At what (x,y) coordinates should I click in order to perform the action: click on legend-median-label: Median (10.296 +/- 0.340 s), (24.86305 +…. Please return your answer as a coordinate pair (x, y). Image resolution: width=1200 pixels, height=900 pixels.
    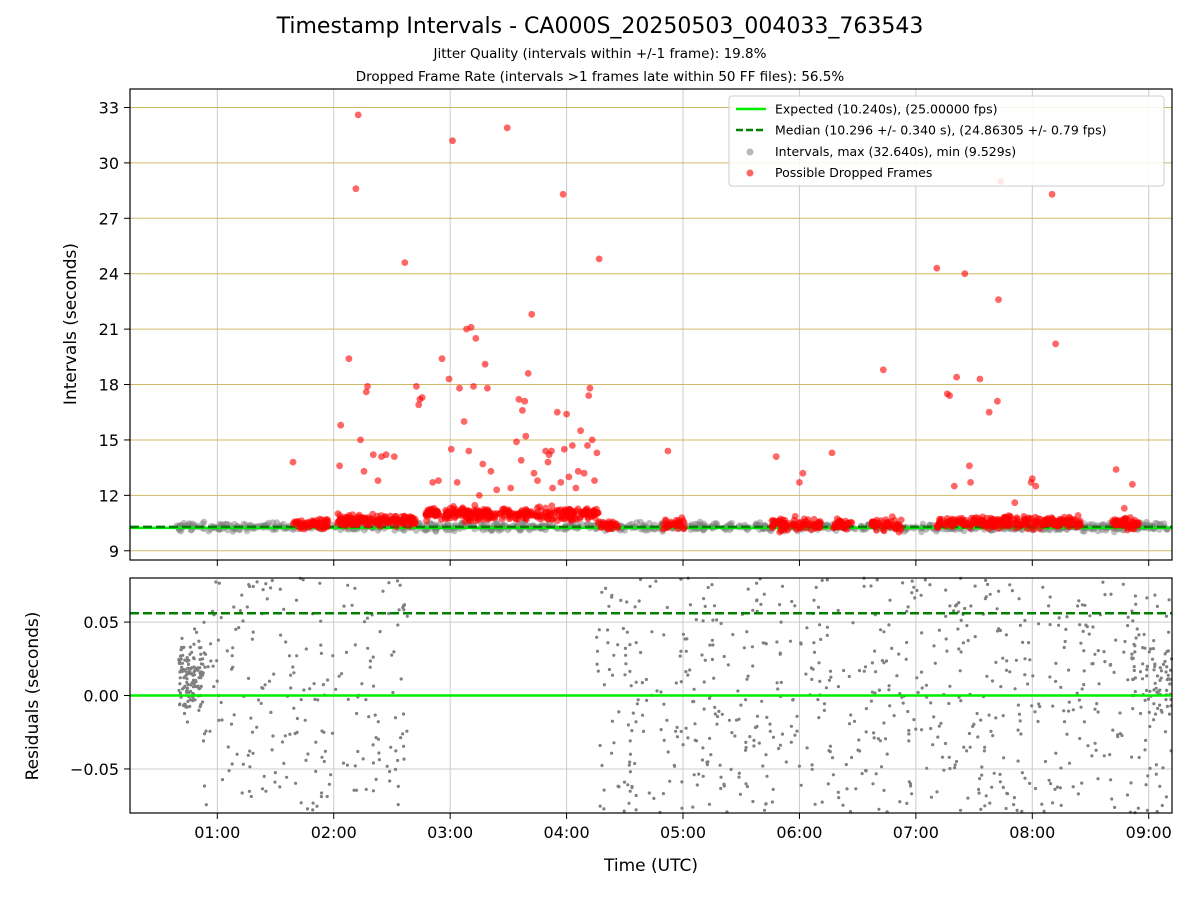
    Looking at the image, I should click on (940, 130).